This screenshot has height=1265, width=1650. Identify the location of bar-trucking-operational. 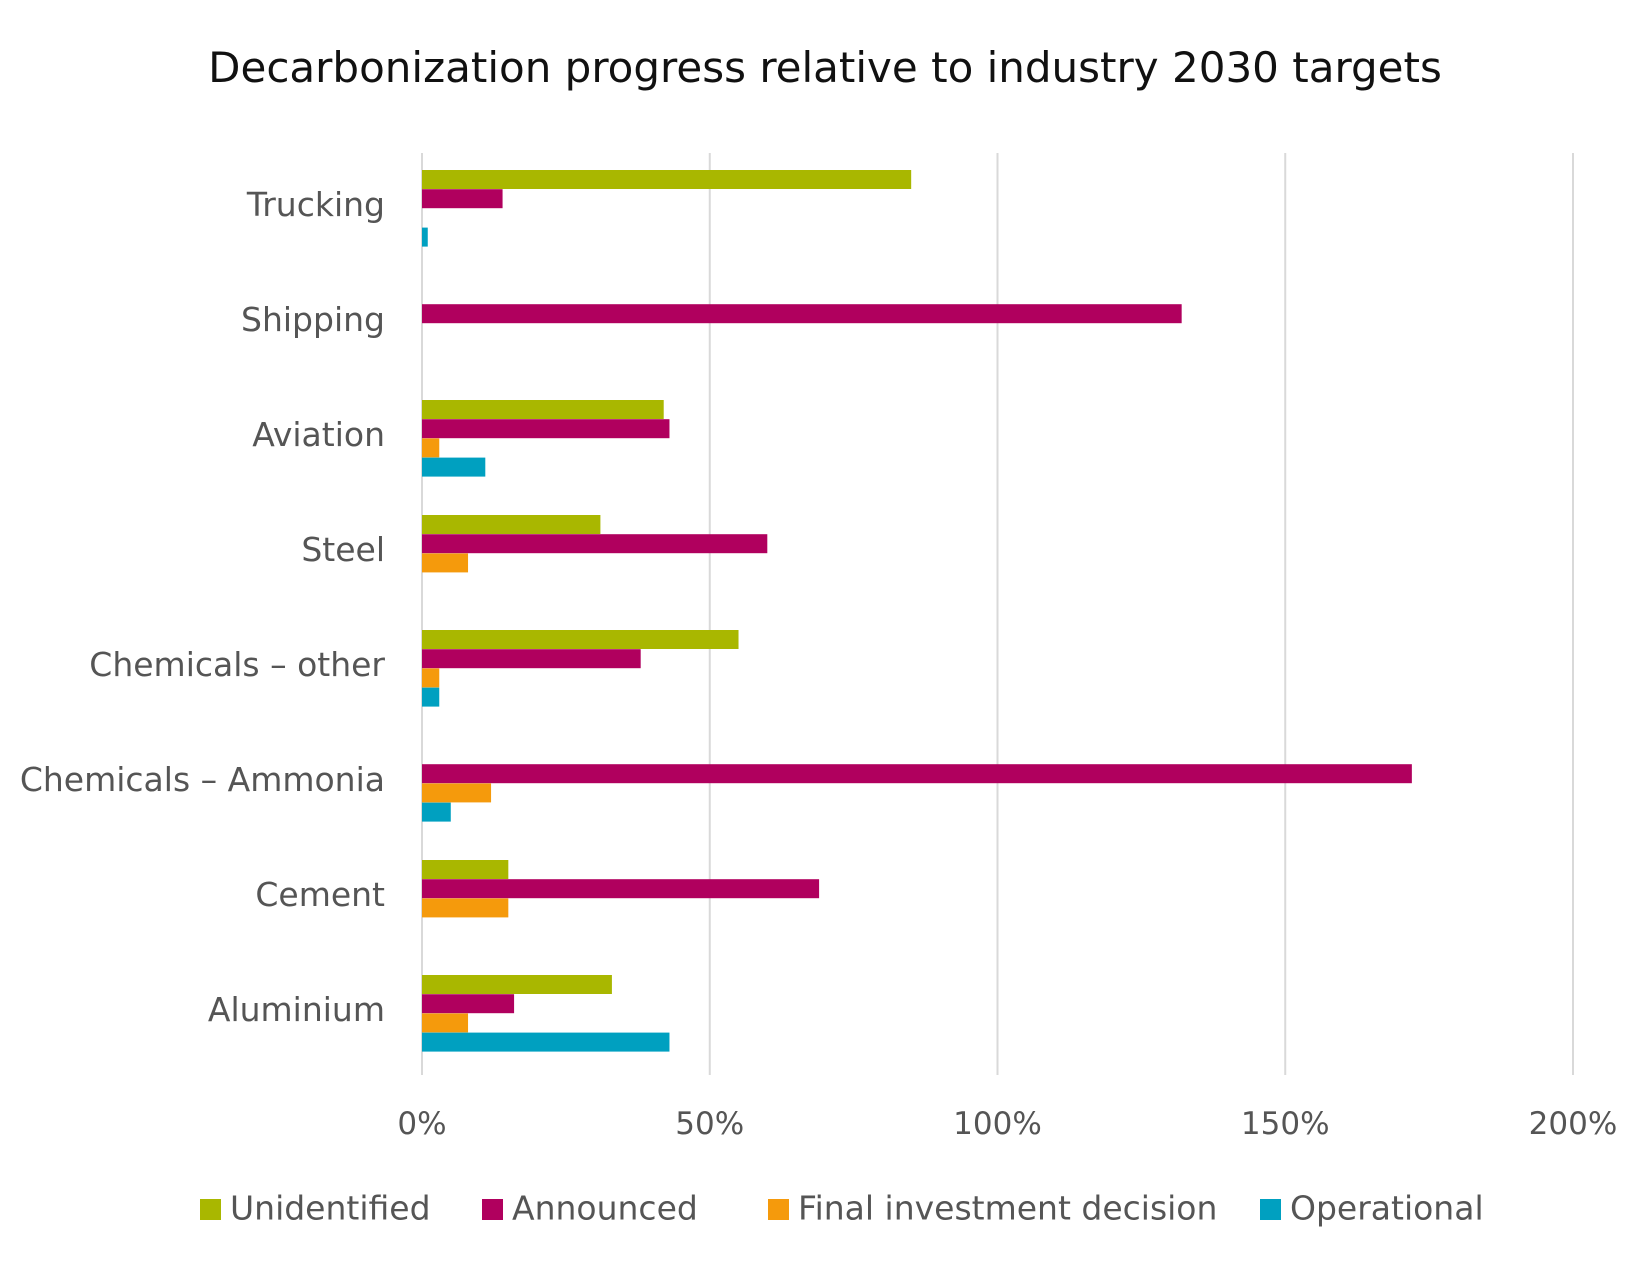
(425, 237).